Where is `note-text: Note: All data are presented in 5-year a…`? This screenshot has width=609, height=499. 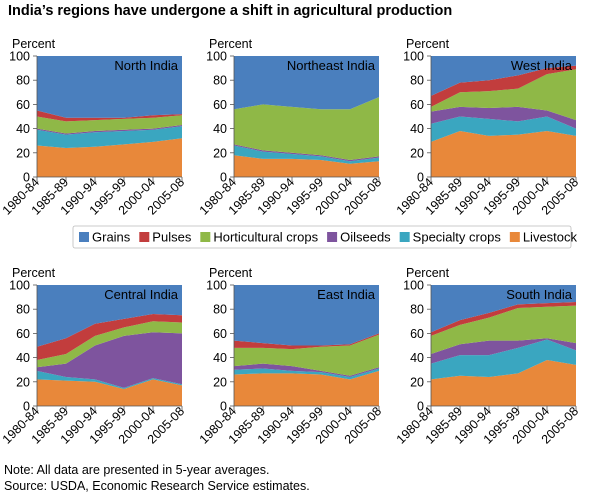 note-text: Note: All data are presented in 5-year a… is located at coordinates (137, 470).